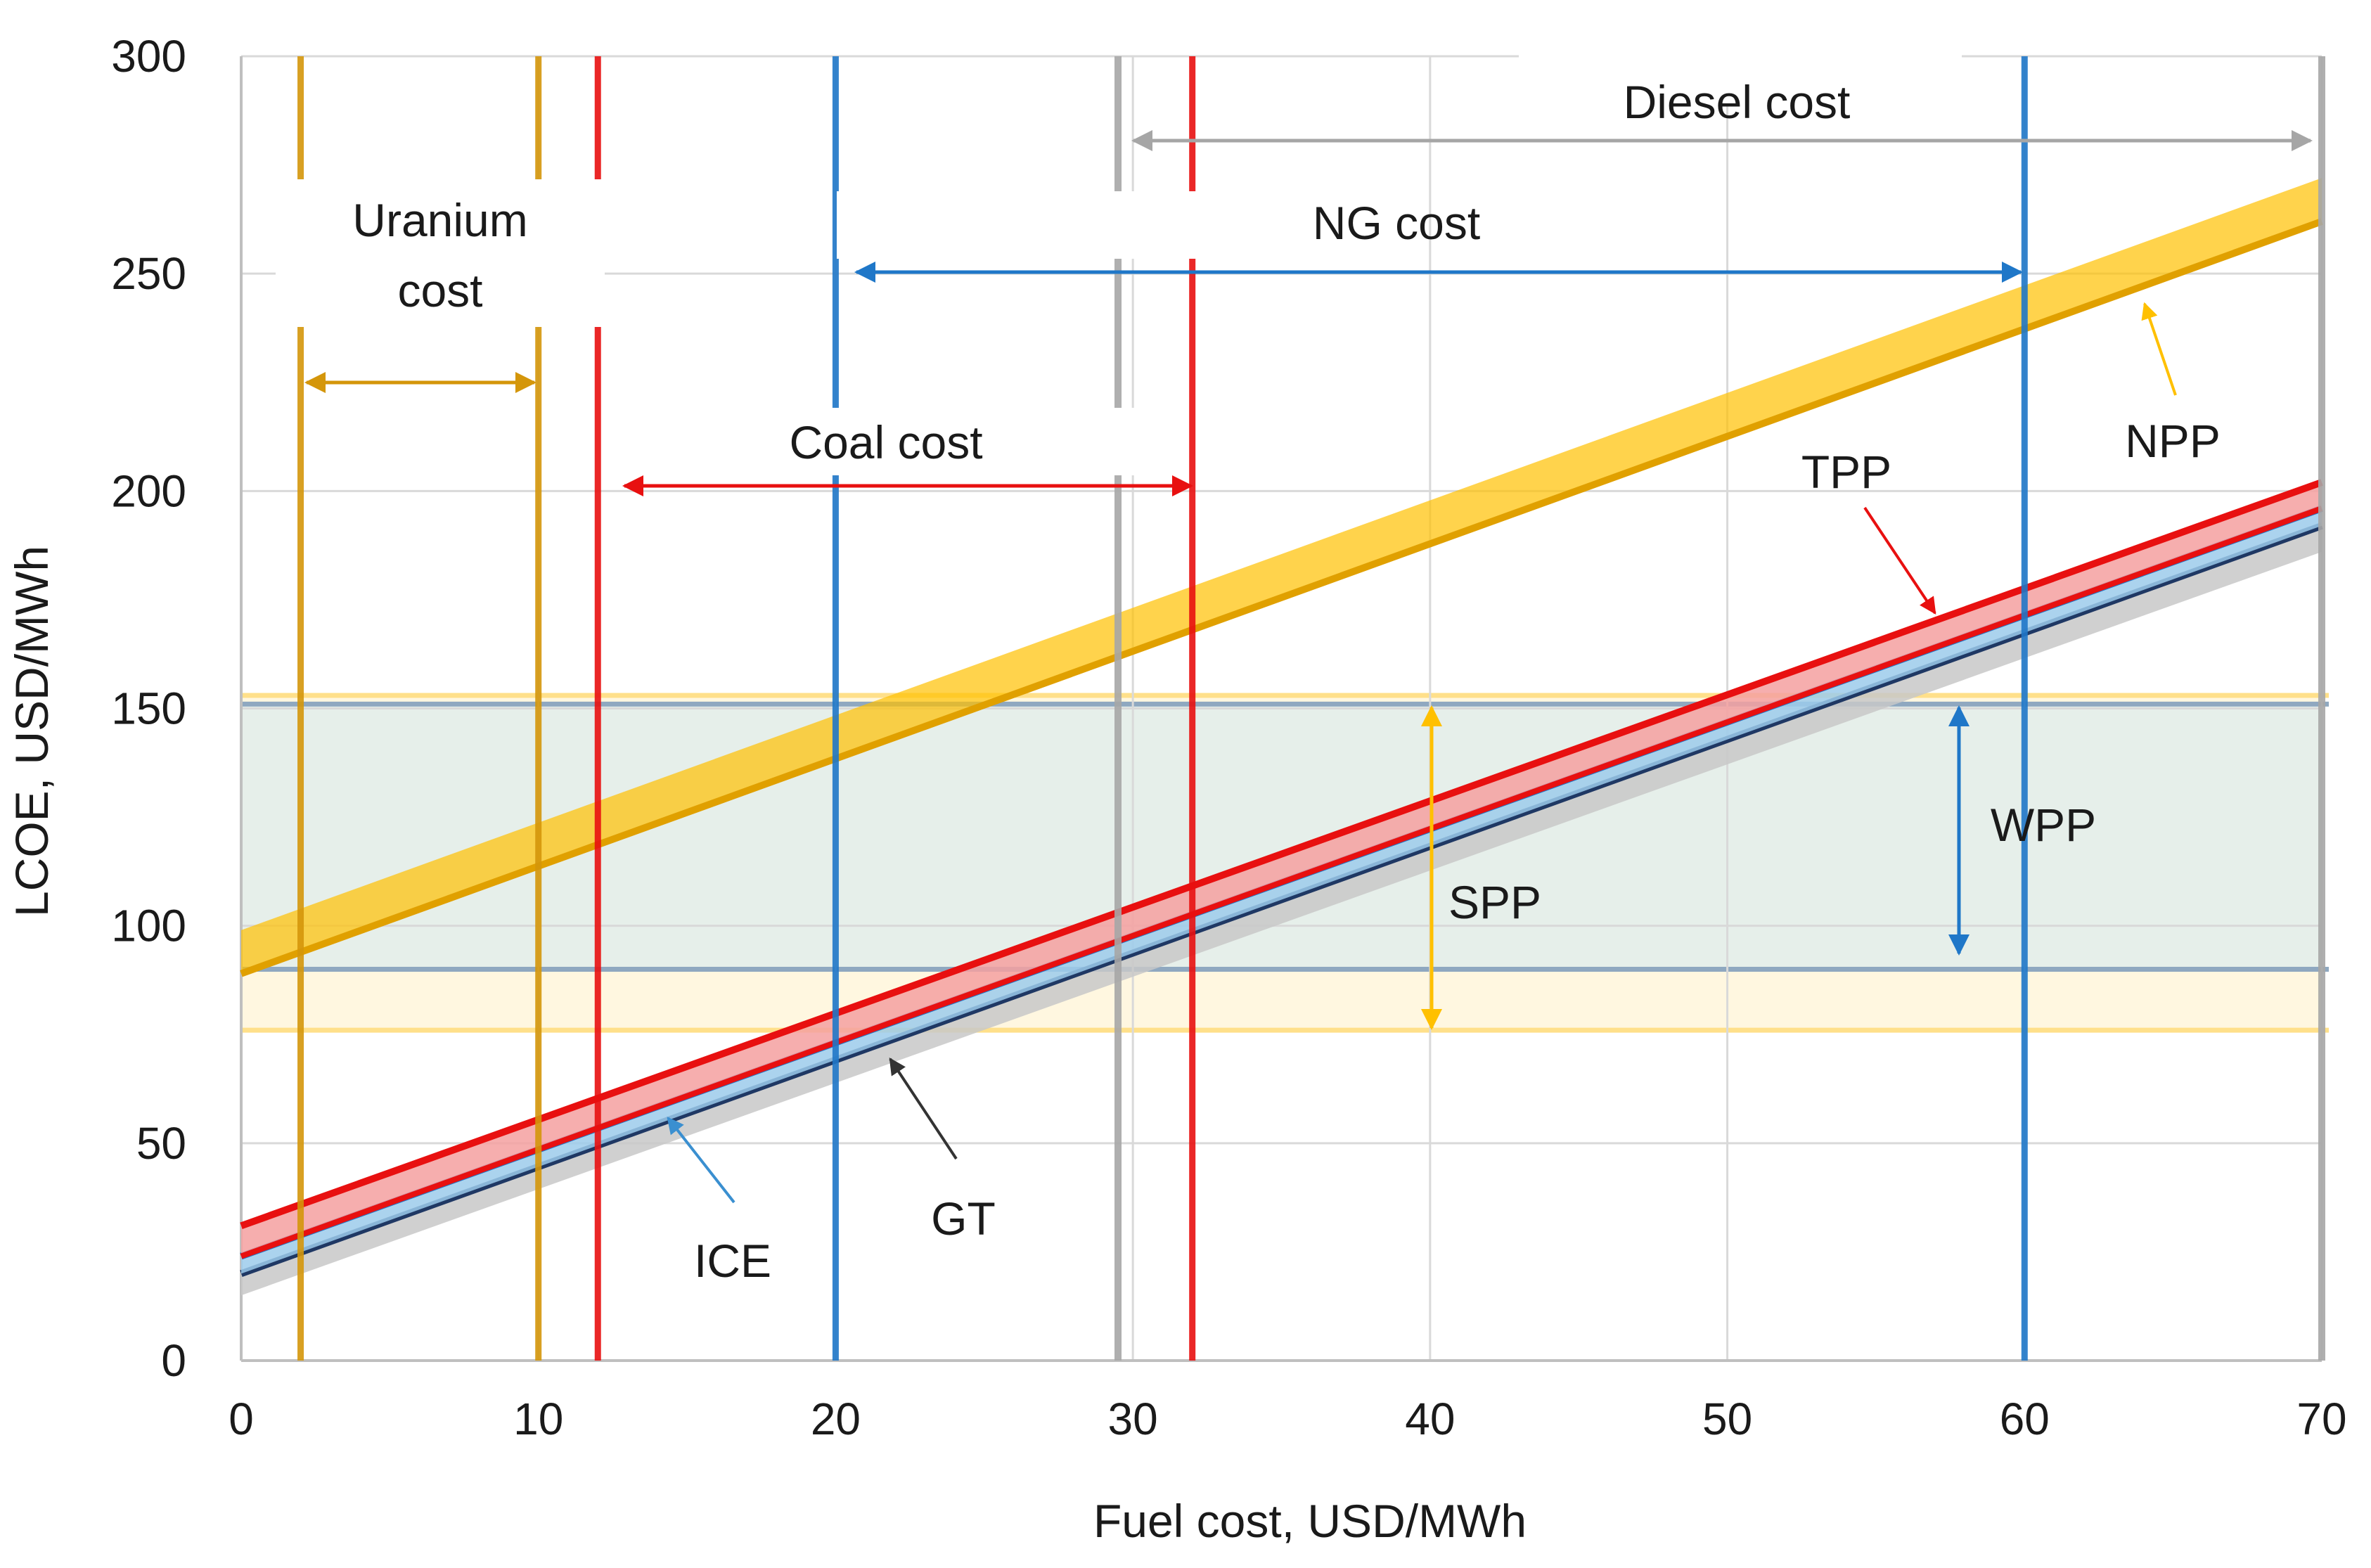 Image resolution: width=2371 pixels, height=1568 pixels. I want to click on coal-cost-label: Coal cost, so click(885, 442).